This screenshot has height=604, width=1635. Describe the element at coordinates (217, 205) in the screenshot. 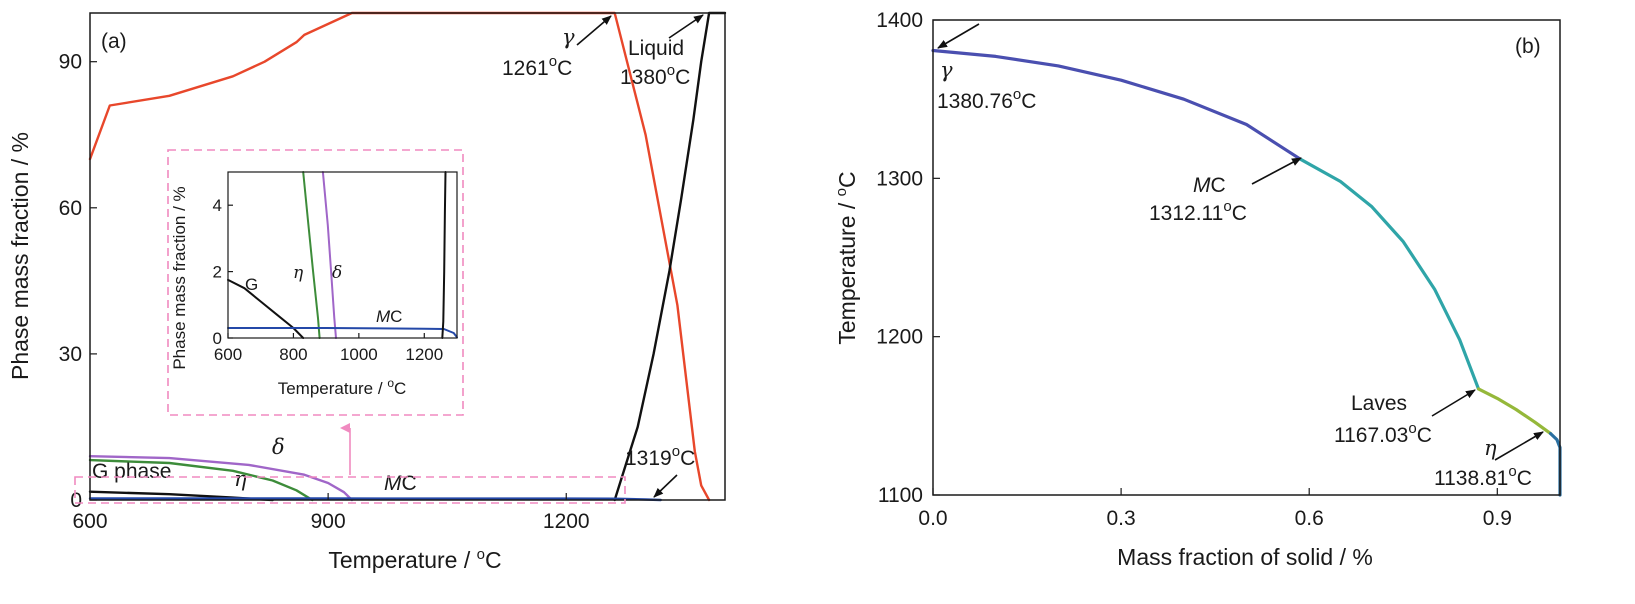

I see `inset-y-tick-label: 4` at that location.